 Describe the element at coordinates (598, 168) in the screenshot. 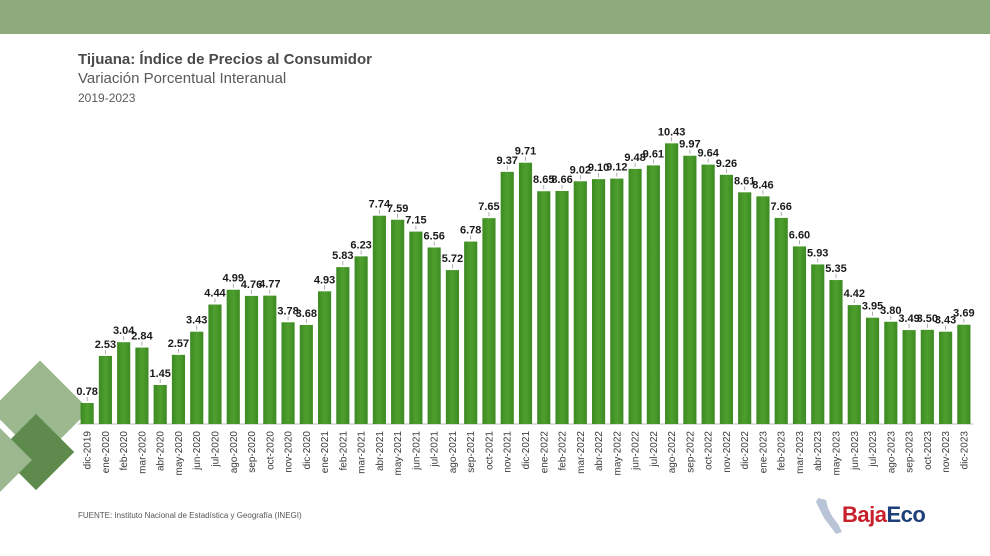

I see `data-label: 9.10` at that location.